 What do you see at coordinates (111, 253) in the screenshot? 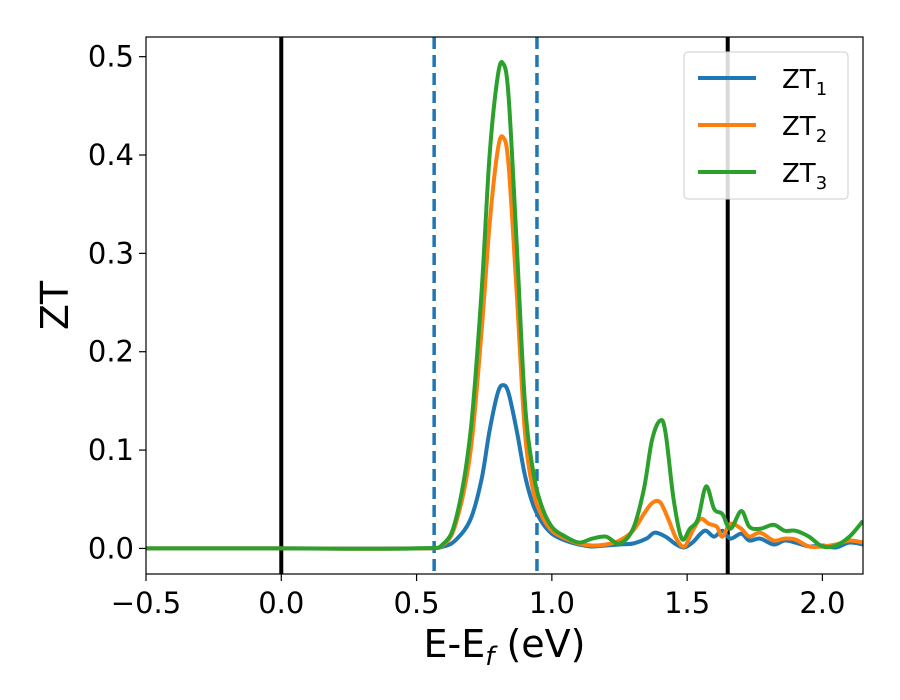
I see `y-tick-label: 0.3` at bounding box center [111, 253].